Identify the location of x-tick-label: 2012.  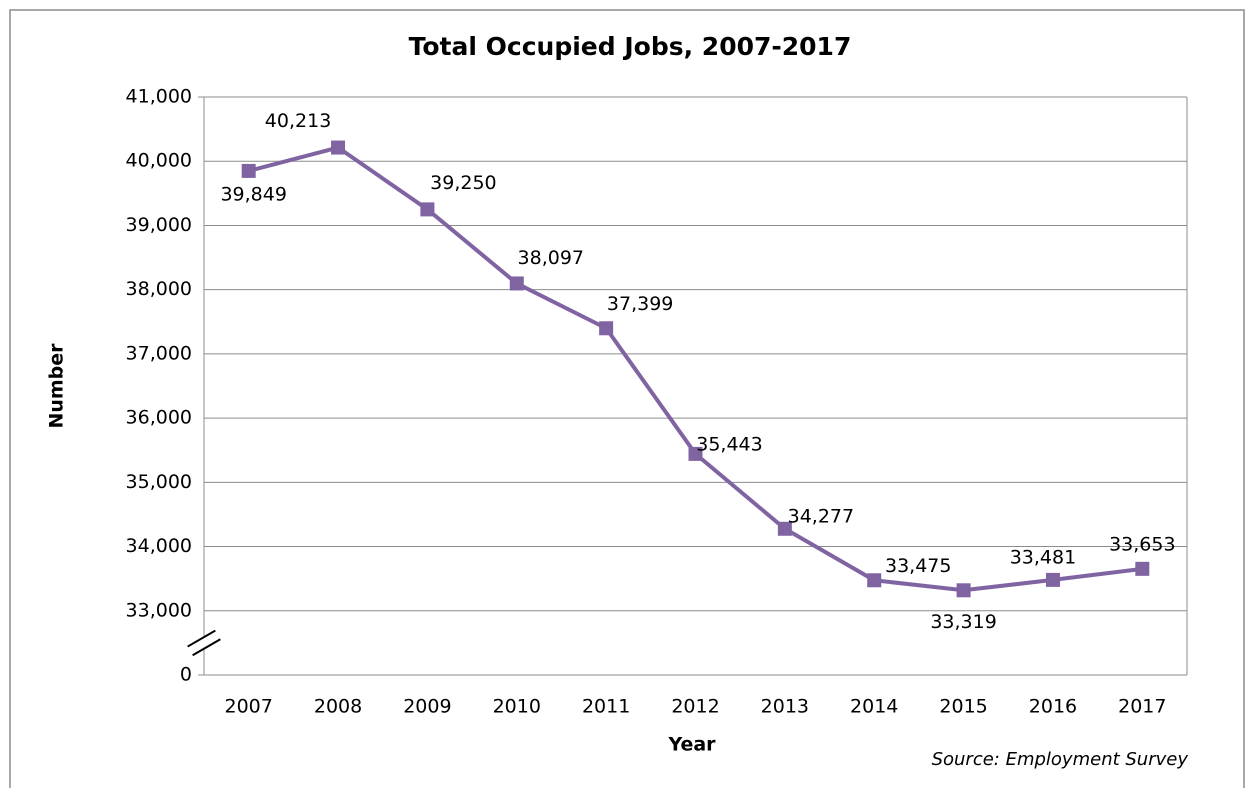
(695, 707).